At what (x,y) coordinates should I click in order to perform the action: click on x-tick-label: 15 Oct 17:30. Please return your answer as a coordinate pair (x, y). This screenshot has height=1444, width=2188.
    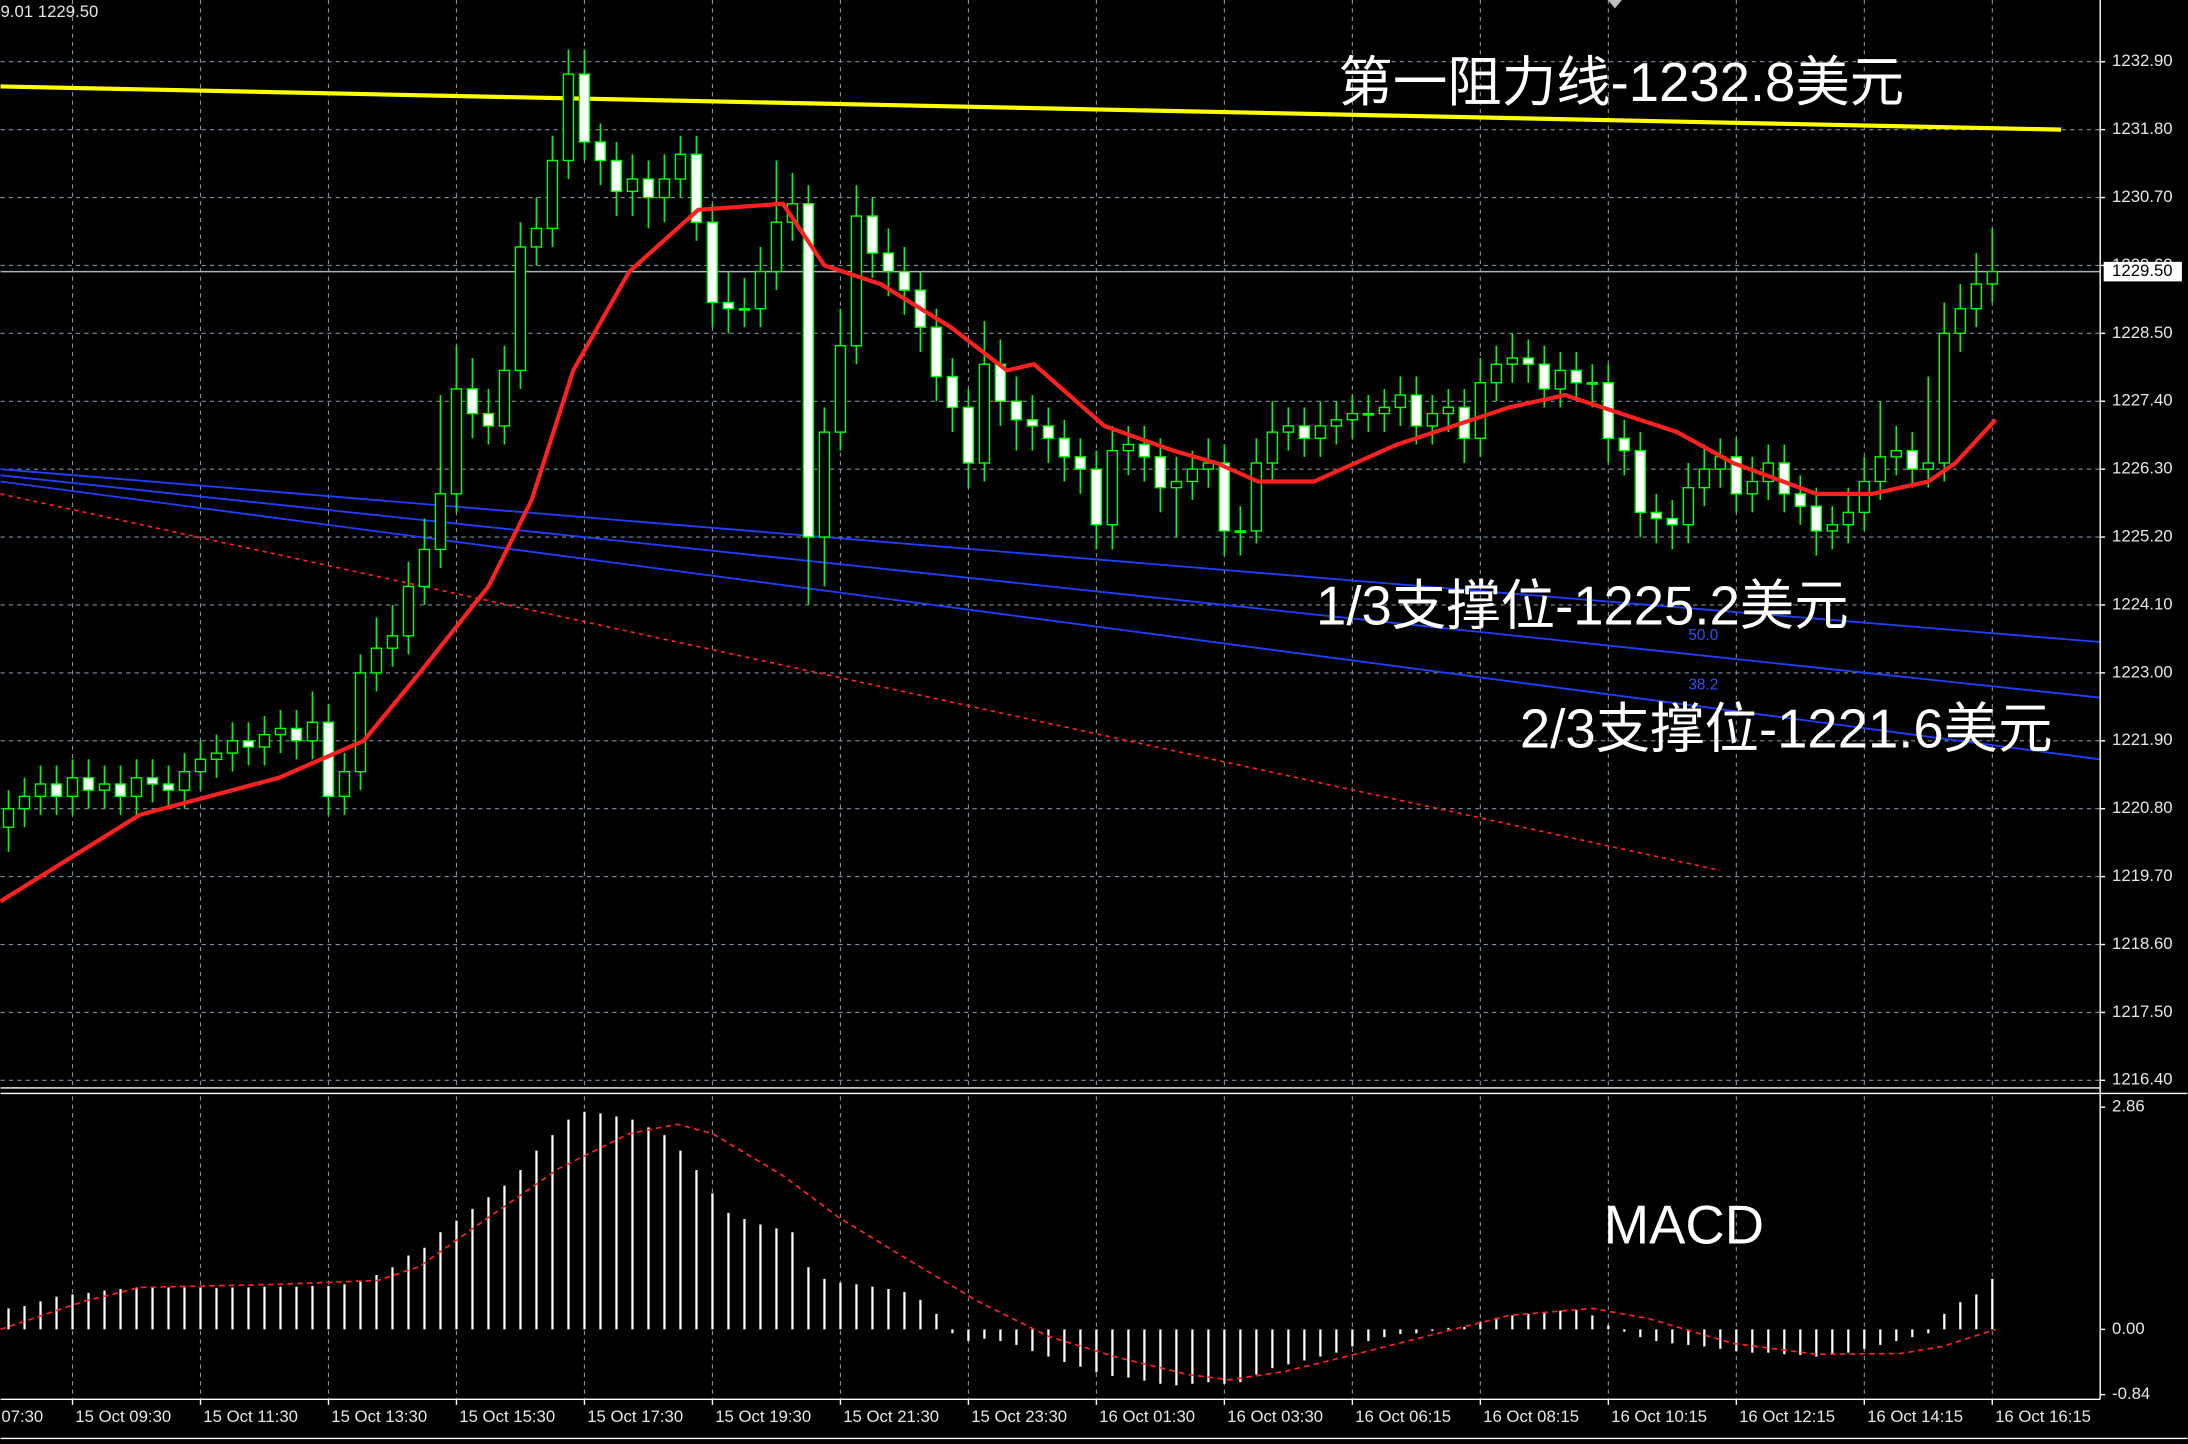
    Looking at the image, I should click on (635, 1416).